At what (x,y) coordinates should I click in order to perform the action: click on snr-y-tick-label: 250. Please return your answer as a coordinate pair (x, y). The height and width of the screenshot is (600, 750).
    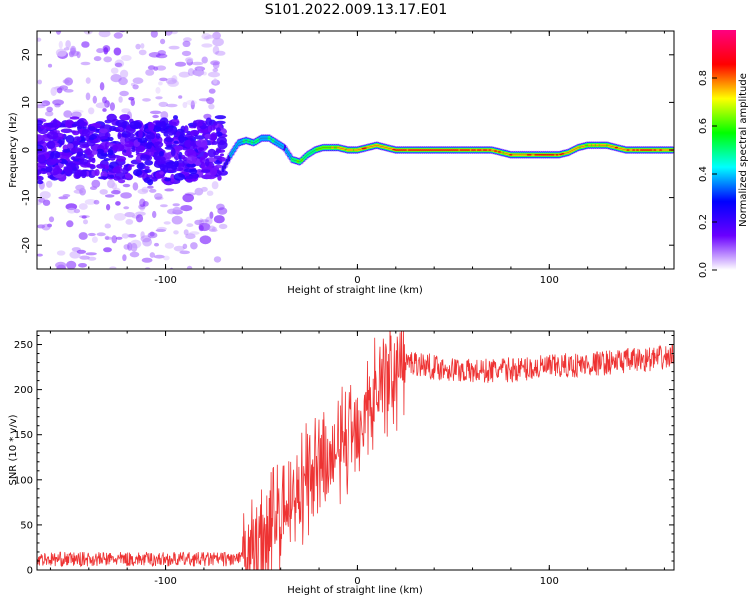
    Looking at the image, I should click on (23, 345).